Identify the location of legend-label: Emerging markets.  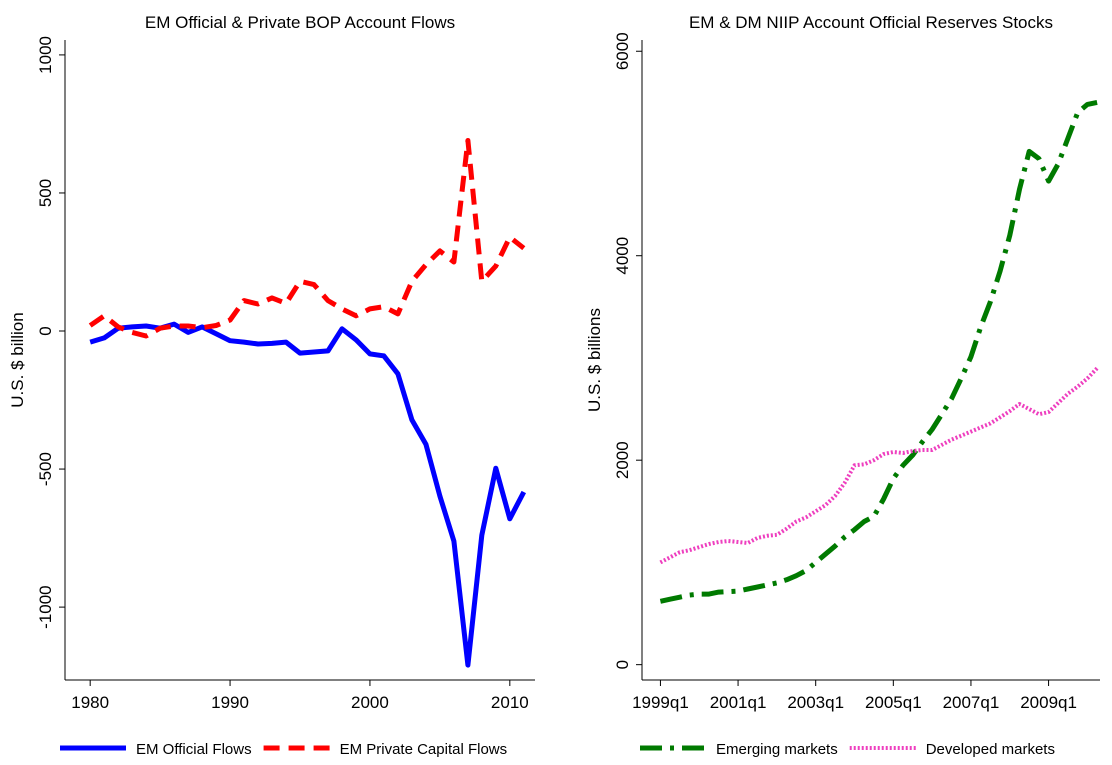
(777, 749).